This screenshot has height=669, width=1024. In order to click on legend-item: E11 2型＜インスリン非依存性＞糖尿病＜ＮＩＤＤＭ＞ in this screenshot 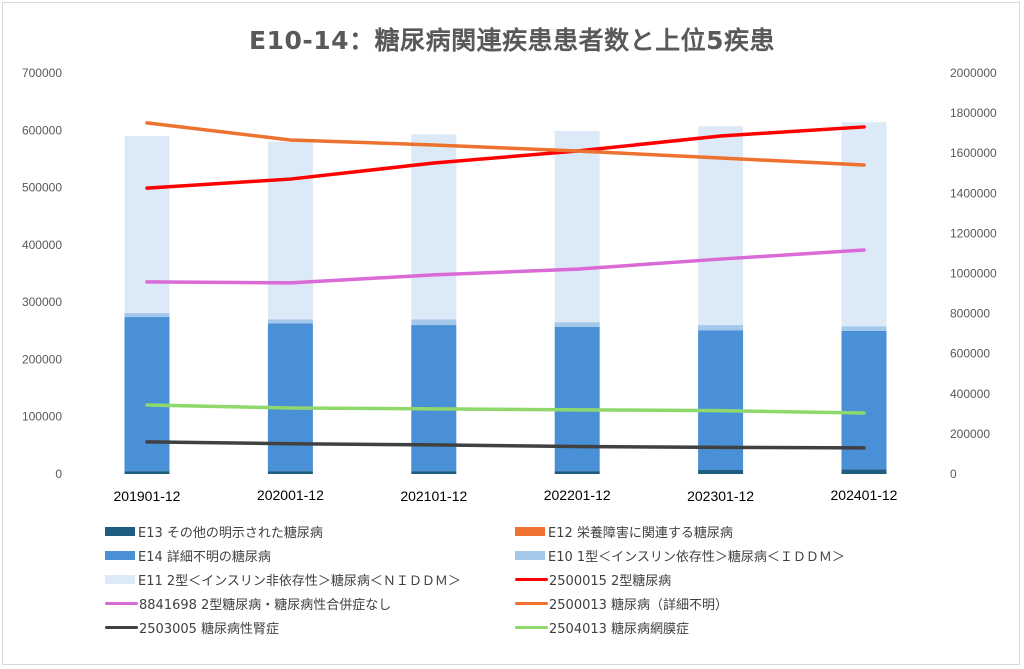, I will do `click(310, 579)`.